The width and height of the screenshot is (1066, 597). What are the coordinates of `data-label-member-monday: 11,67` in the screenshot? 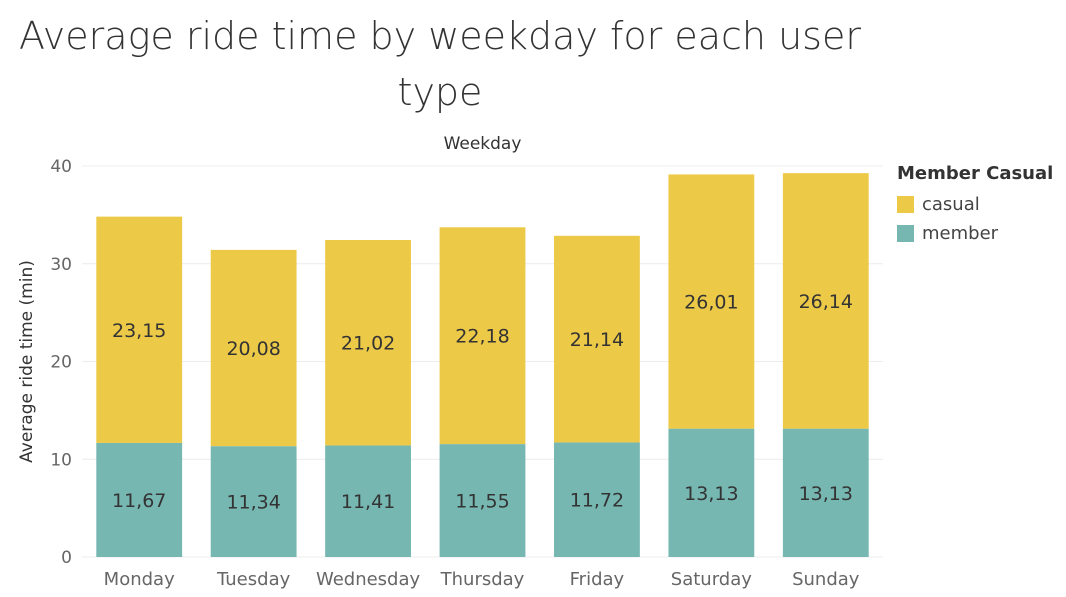 It's located at (139, 501).